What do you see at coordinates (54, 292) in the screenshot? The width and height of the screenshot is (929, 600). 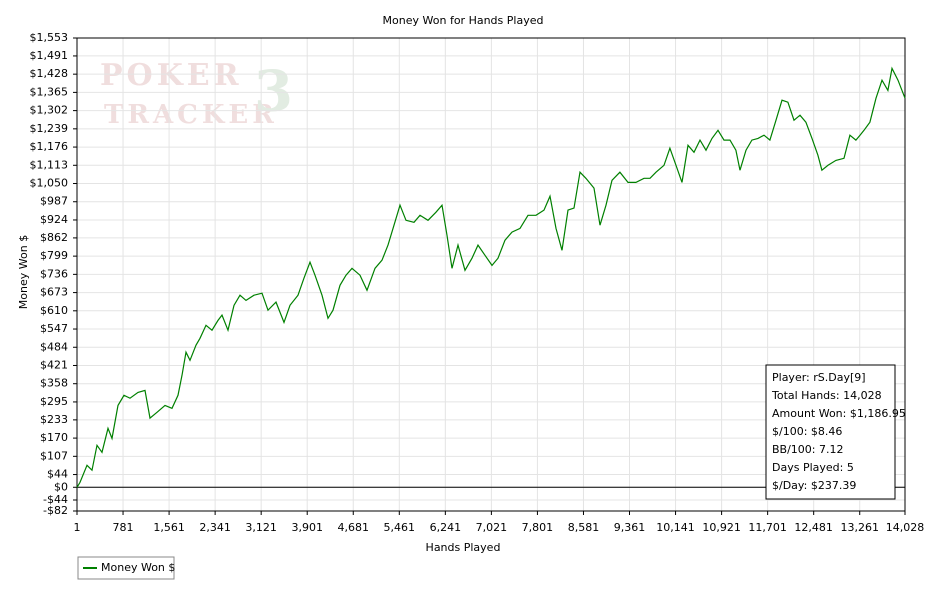 I see `y-tick-label: $673` at bounding box center [54, 292].